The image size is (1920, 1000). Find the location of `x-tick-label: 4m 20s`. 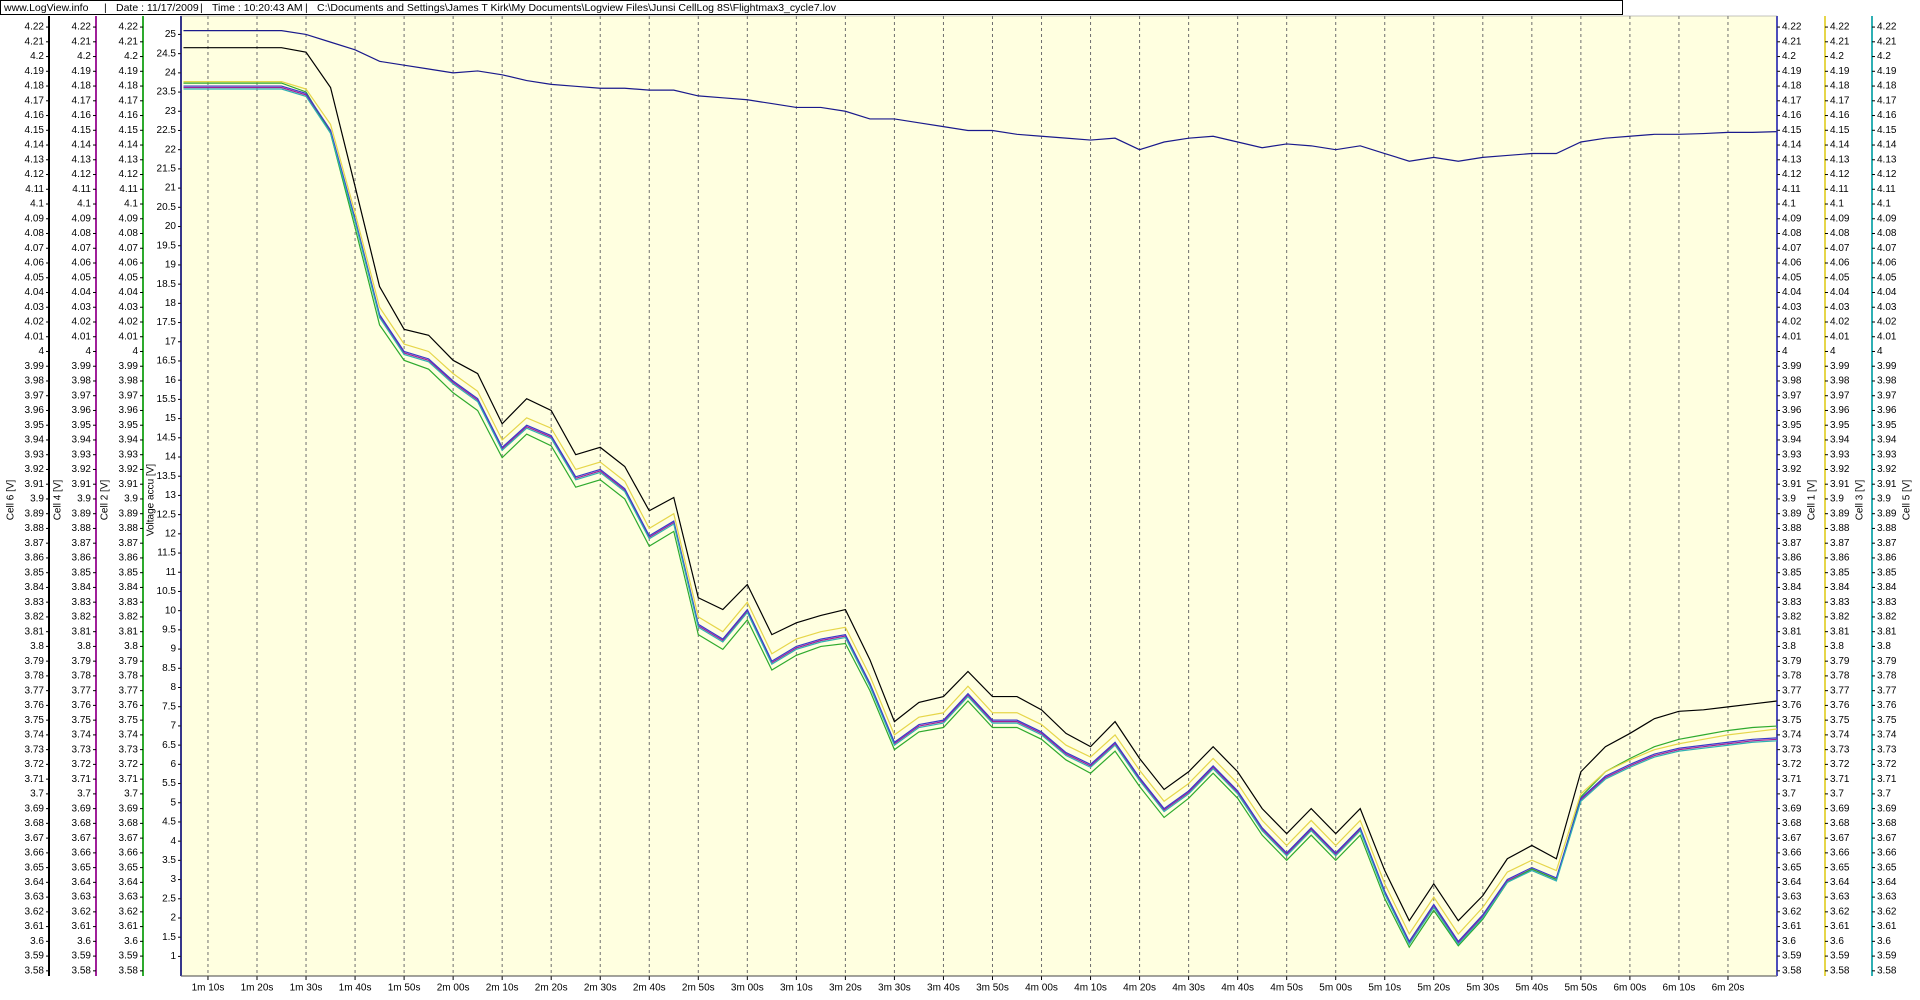

x-tick-label: 4m 20s is located at coordinates (1139, 988).